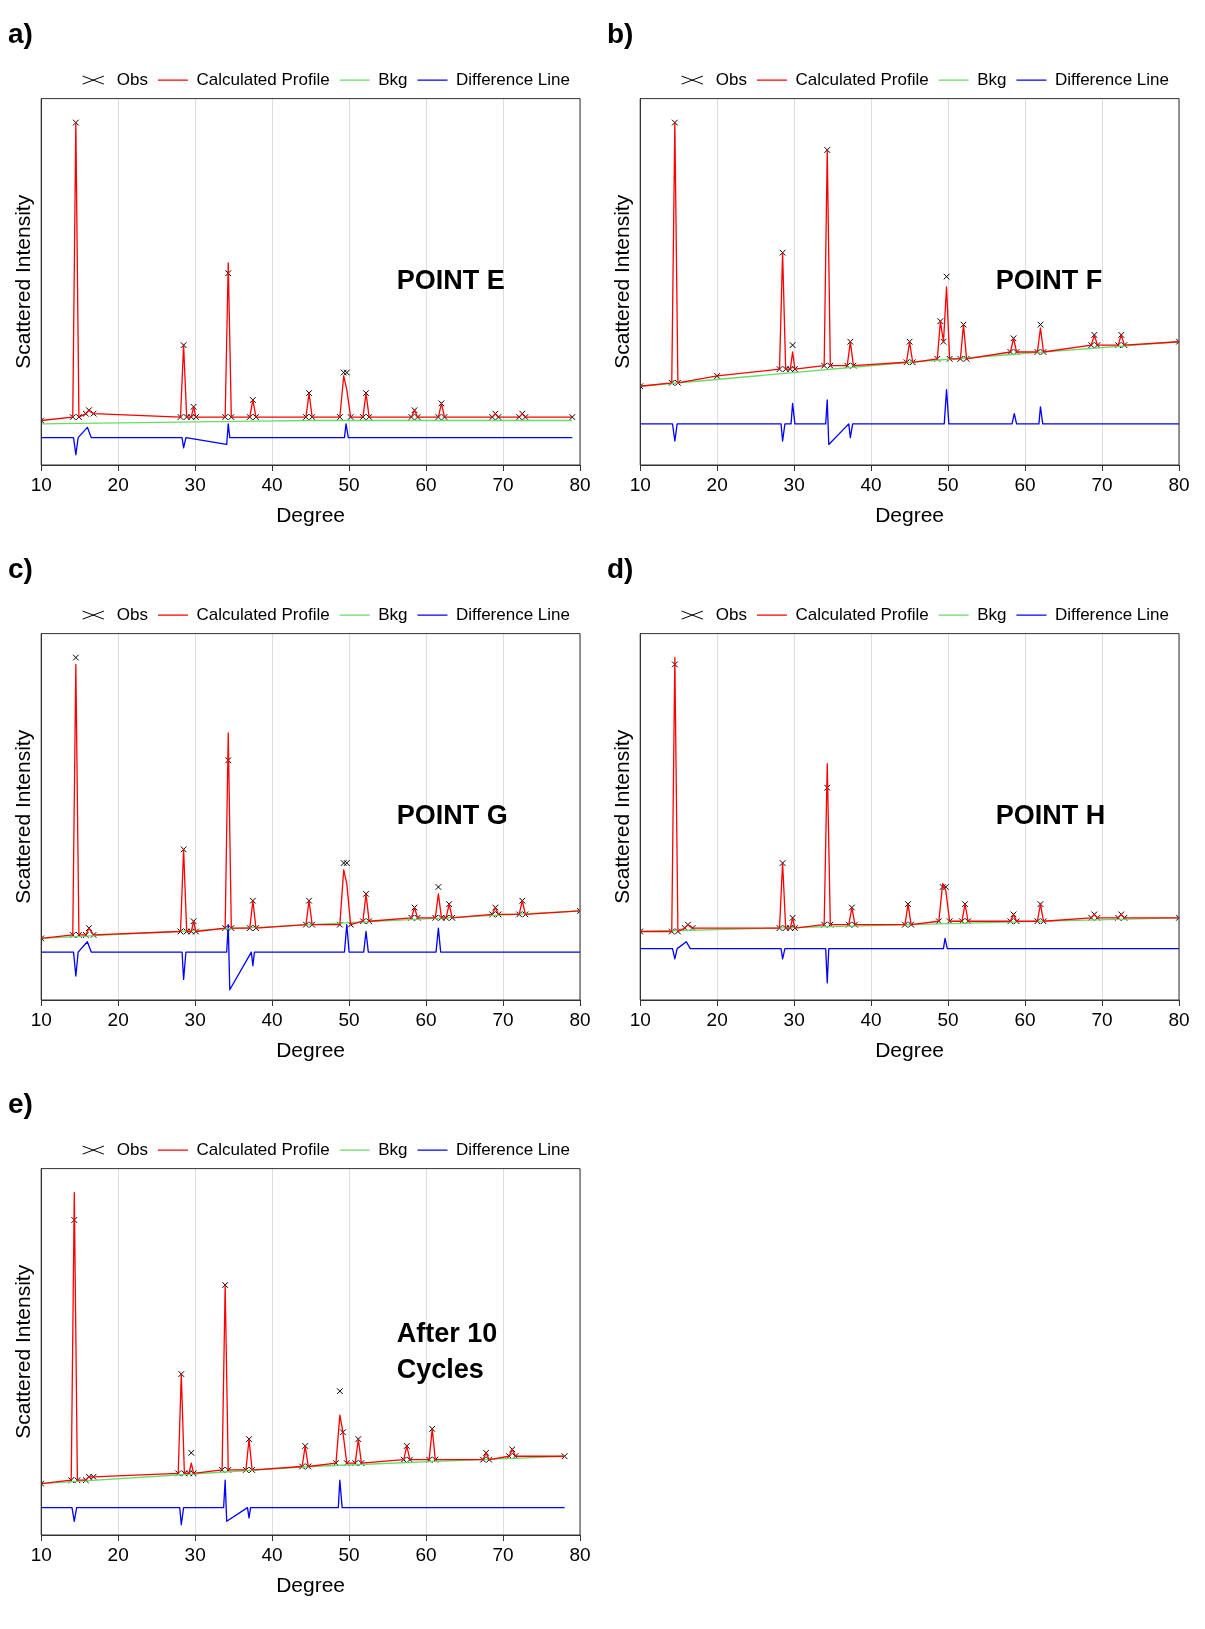 The height and width of the screenshot is (1629, 1205). I want to click on x-tick-label: 30, so click(794, 1019).